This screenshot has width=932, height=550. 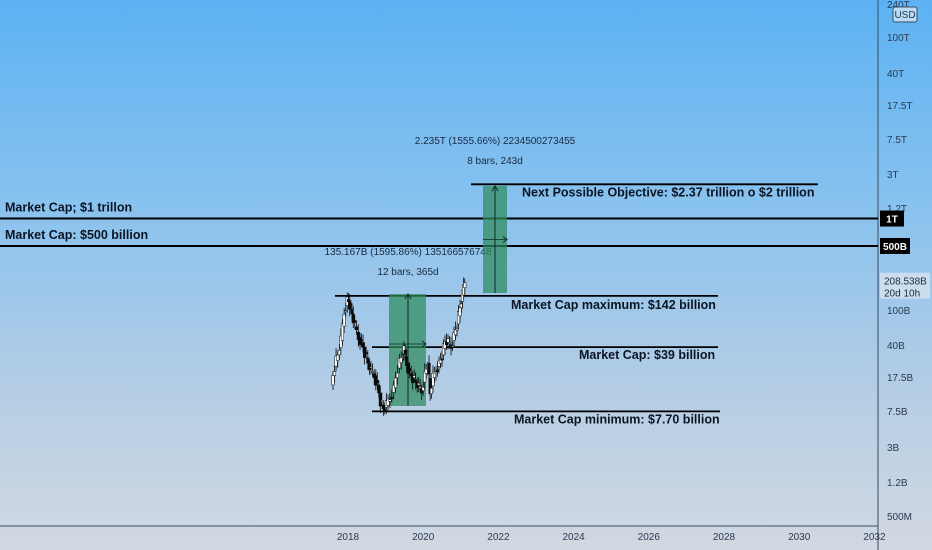 I want to click on currency-box, so click(x=905, y=14).